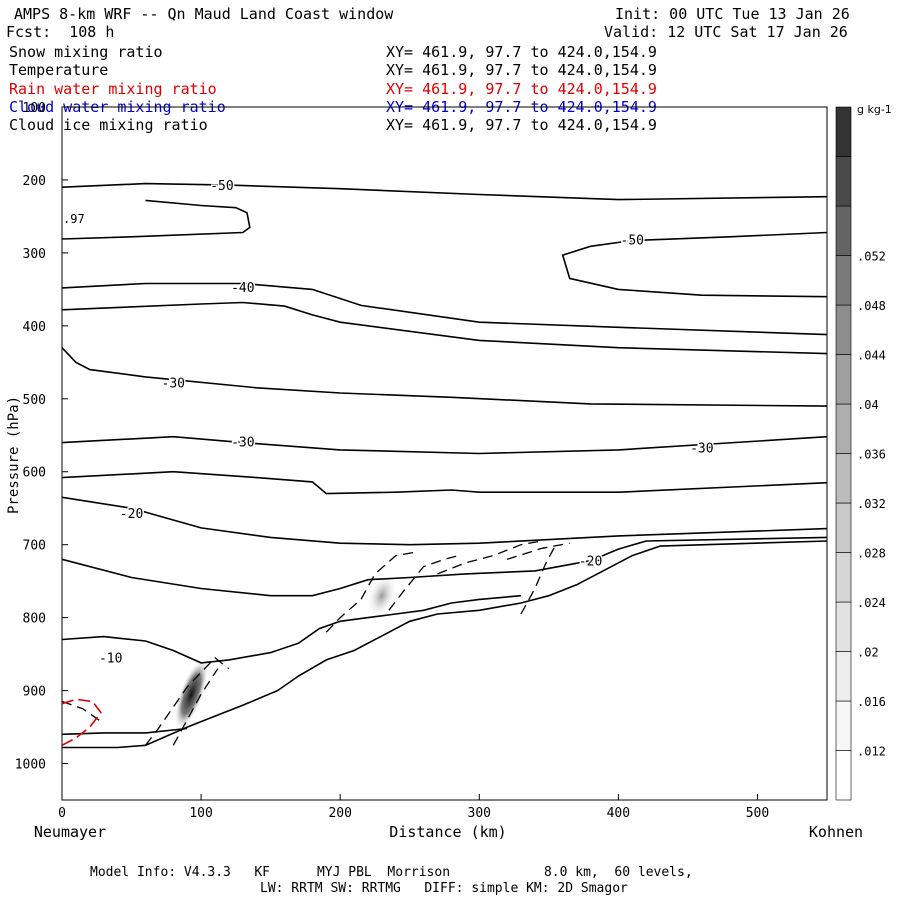 Image resolution: width=900 pixels, height=900 pixels. I want to click on legend-label-cloud-ice: Cloud ice mixing ratio, so click(108, 125).